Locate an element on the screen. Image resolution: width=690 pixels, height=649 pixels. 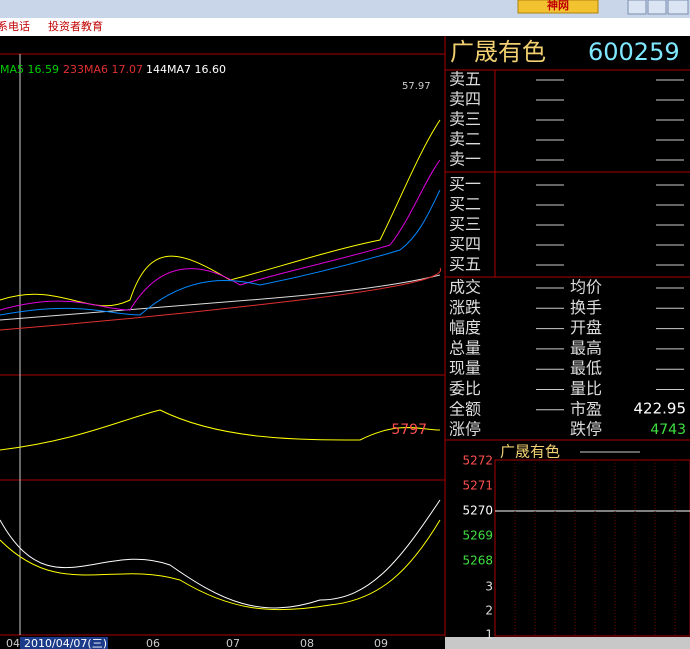
stat-label: 涨停 is located at coordinates (465, 429).